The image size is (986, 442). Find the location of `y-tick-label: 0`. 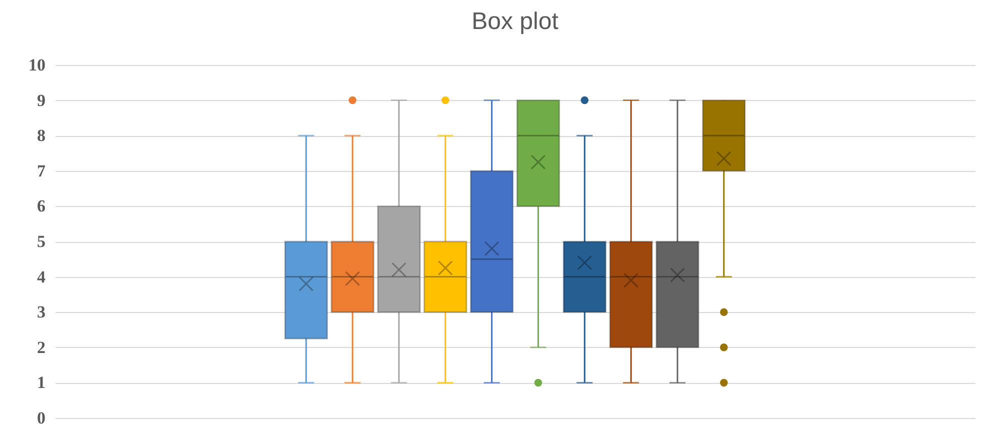

y-tick-label: 0 is located at coordinates (41, 418).